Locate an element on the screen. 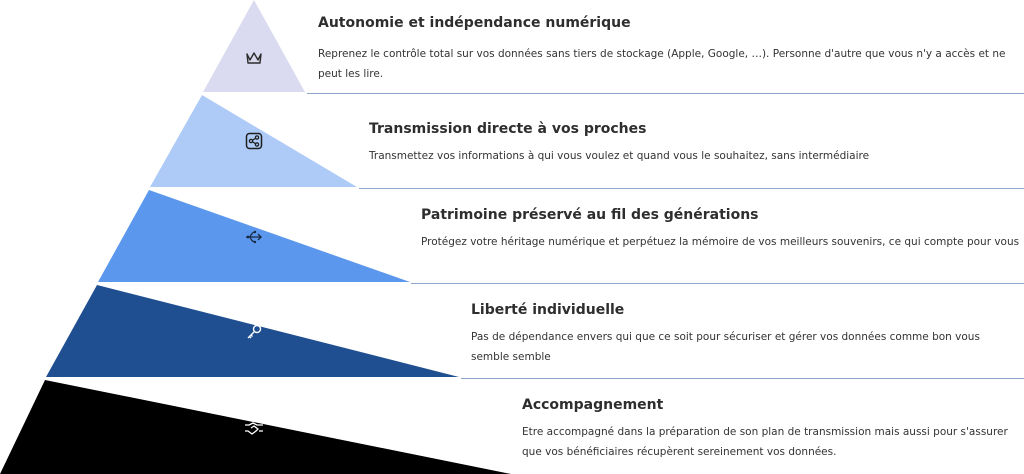 This screenshot has width=1024, height=474. tier-title: Autonomie et indépendance numérique is located at coordinates (474, 23).